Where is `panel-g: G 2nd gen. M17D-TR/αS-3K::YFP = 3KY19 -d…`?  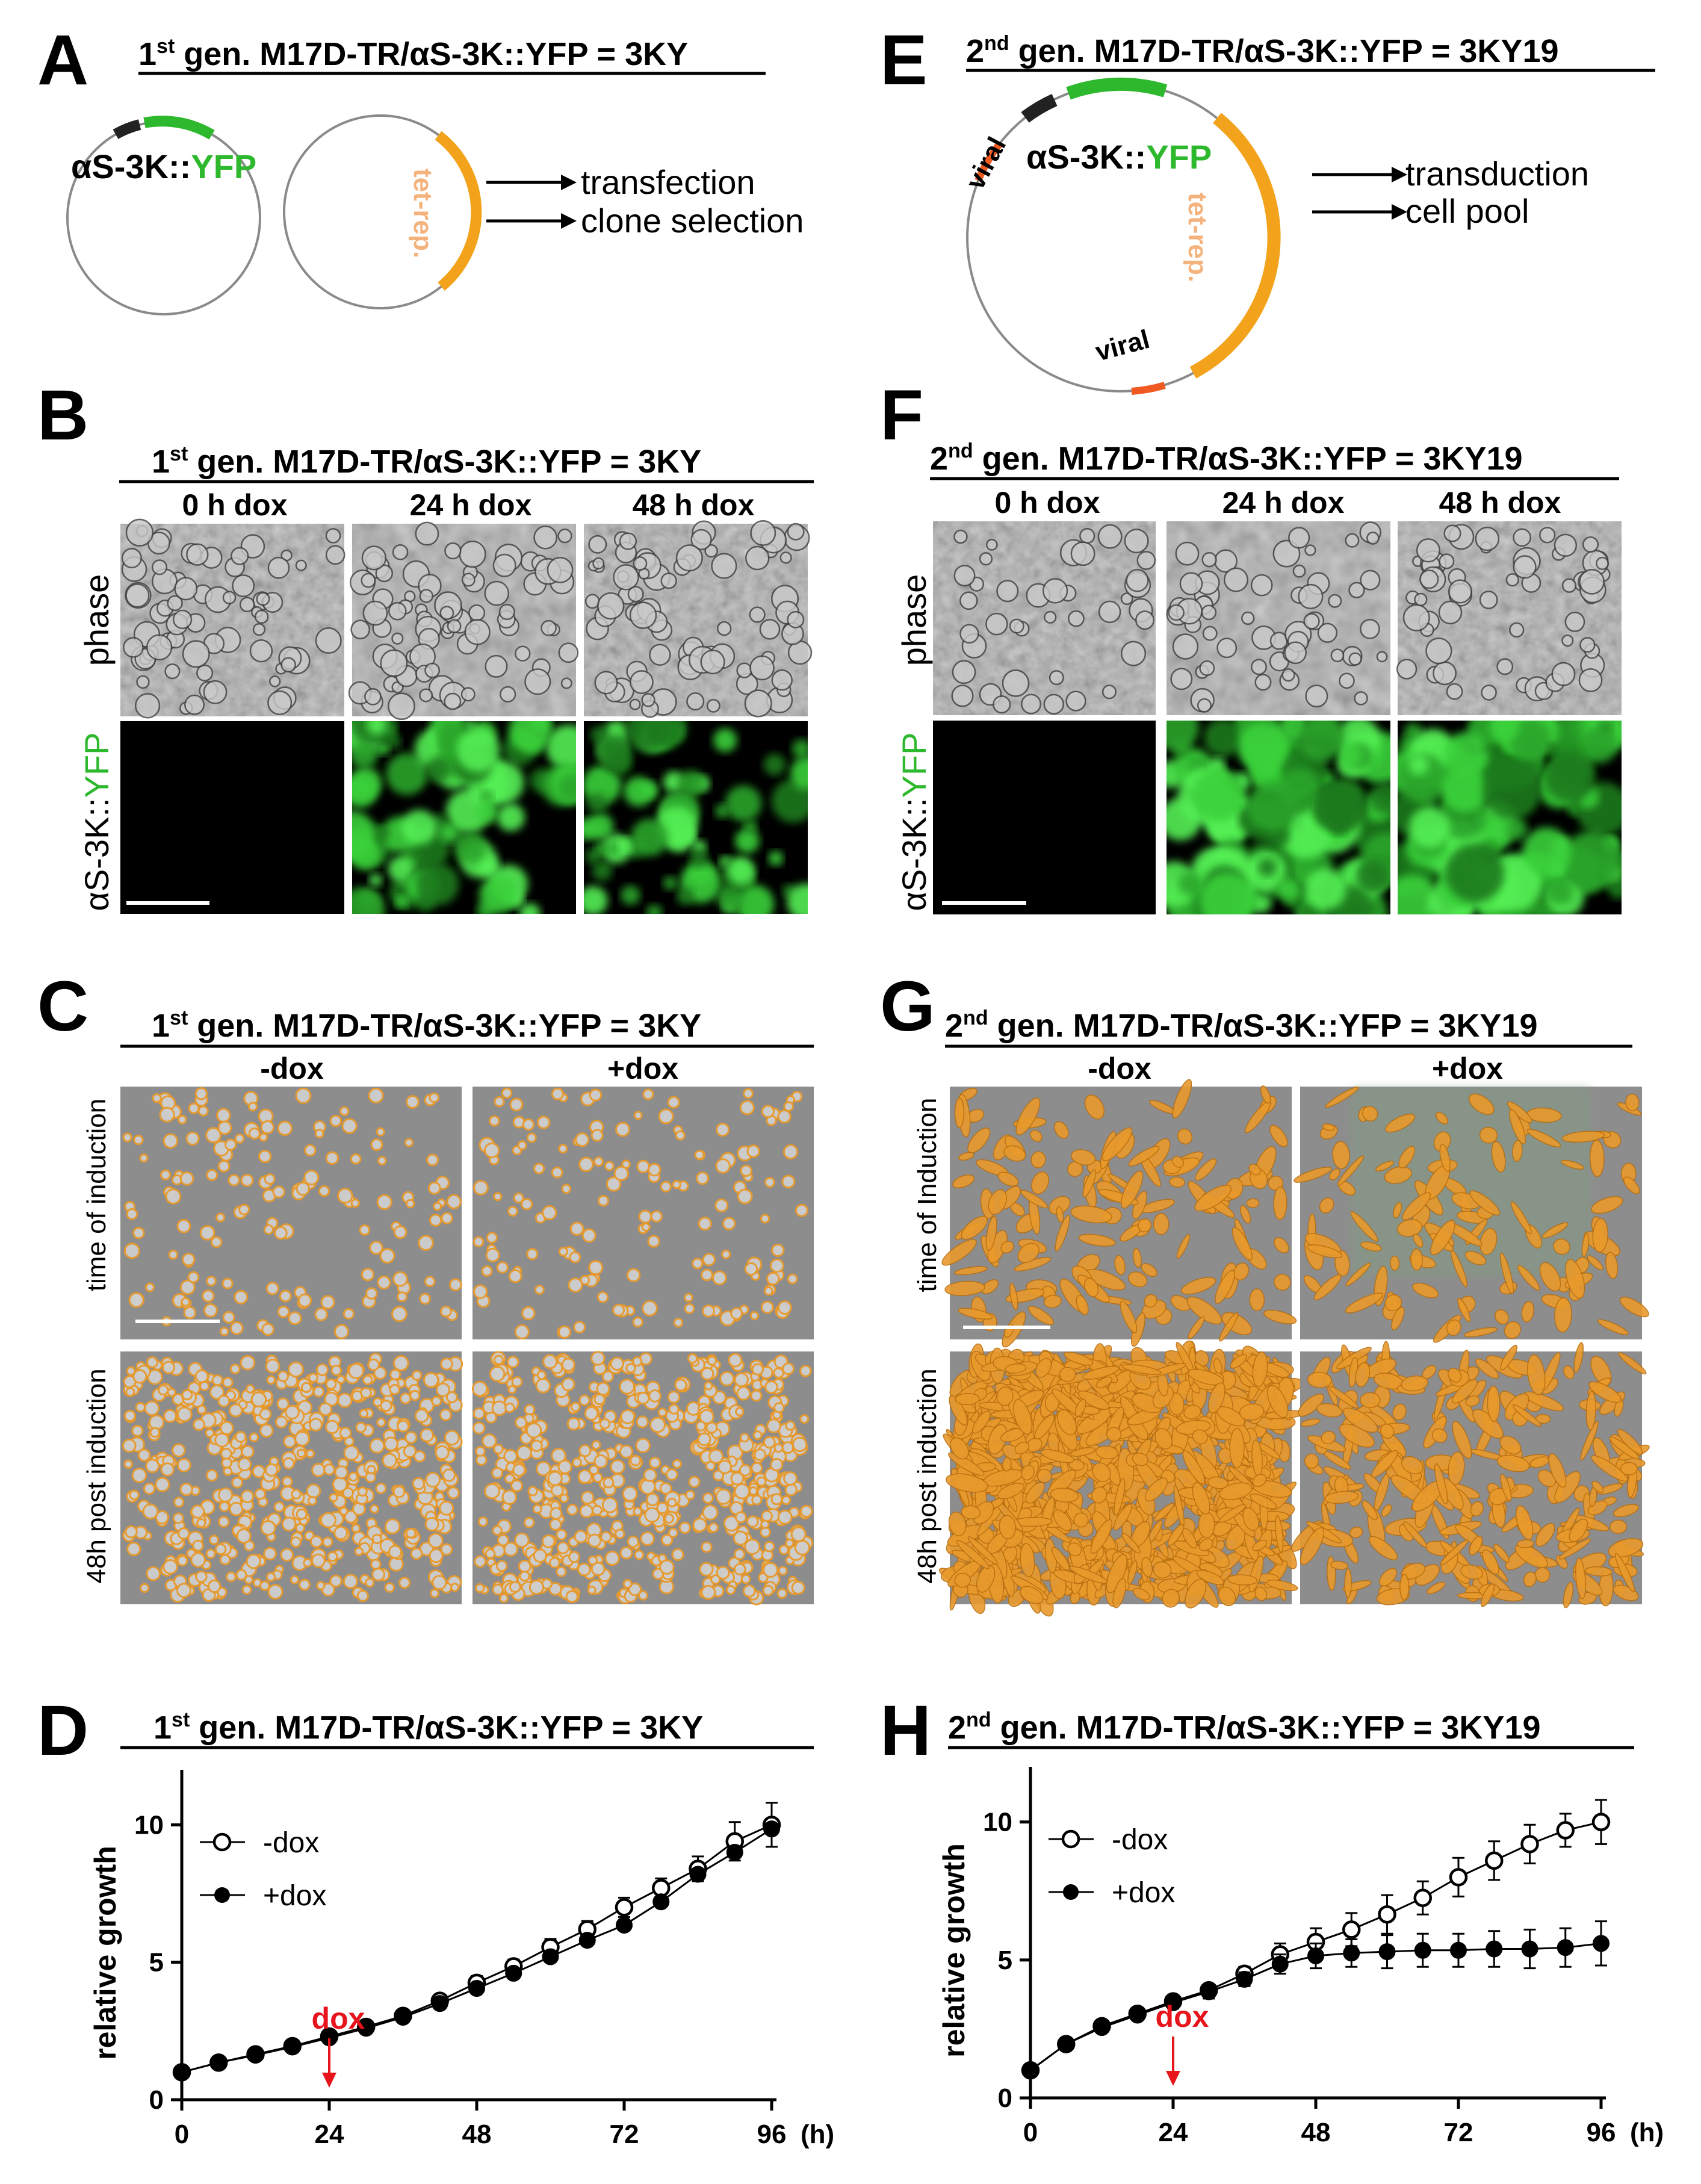 panel-g: G 2nd gen. M17D-TR/αS-3K::YFP = 3KY19 -d… is located at coordinates (1265, 1292).